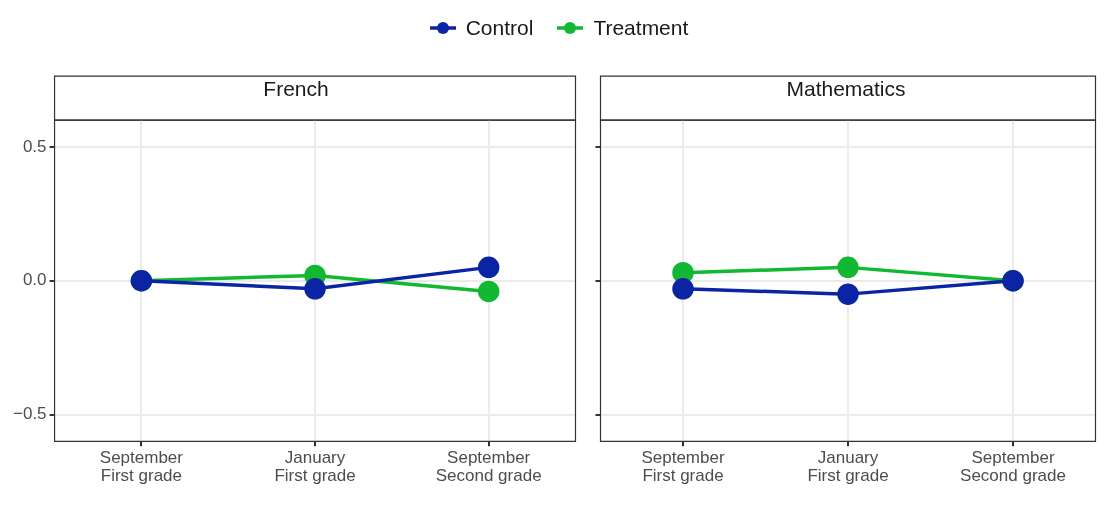 This screenshot has width=1113, height=509. I want to click on chart-title: French, so click(296, 89).